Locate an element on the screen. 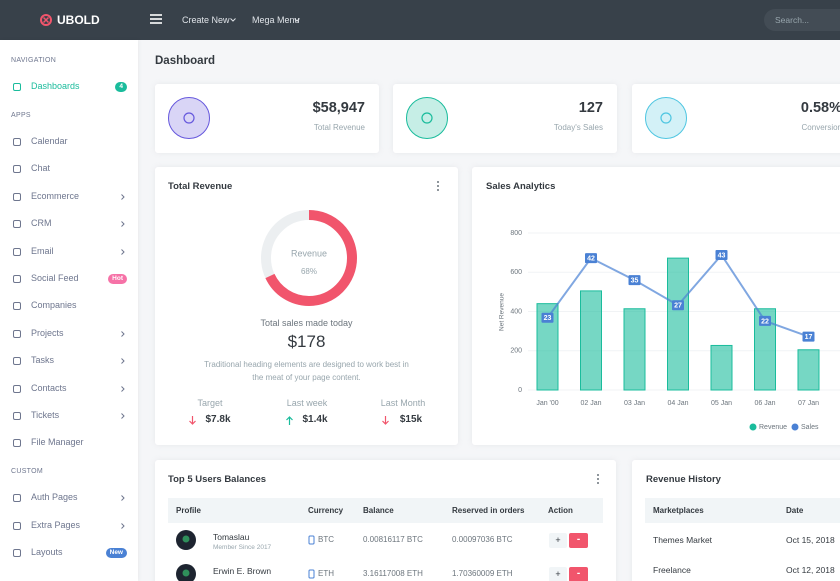 This screenshot has width=840, height=581. metric-value: $7.8k is located at coordinates (218, 419).